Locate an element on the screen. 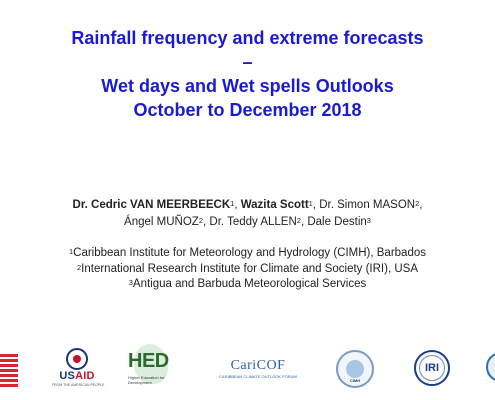 This screenshot has width=495, height=400. iri-logo: IRI is located at coordinates (433, 369).